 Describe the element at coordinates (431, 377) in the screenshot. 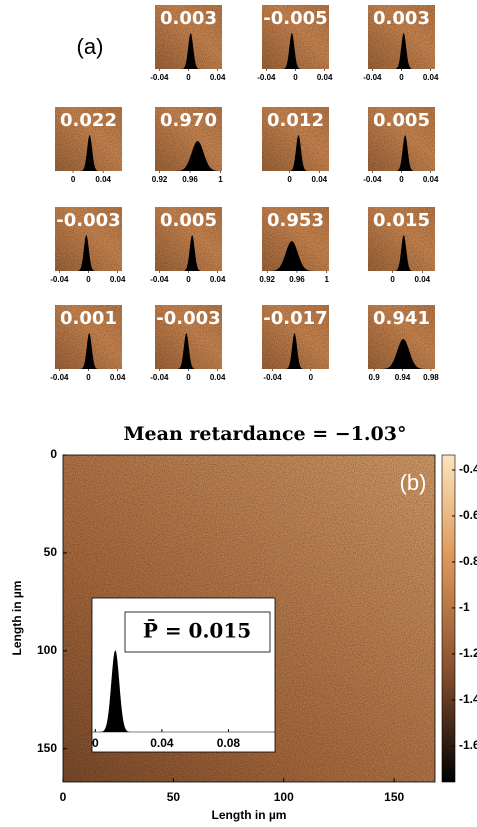

I see `x-tick-label: 0.98` at that location.